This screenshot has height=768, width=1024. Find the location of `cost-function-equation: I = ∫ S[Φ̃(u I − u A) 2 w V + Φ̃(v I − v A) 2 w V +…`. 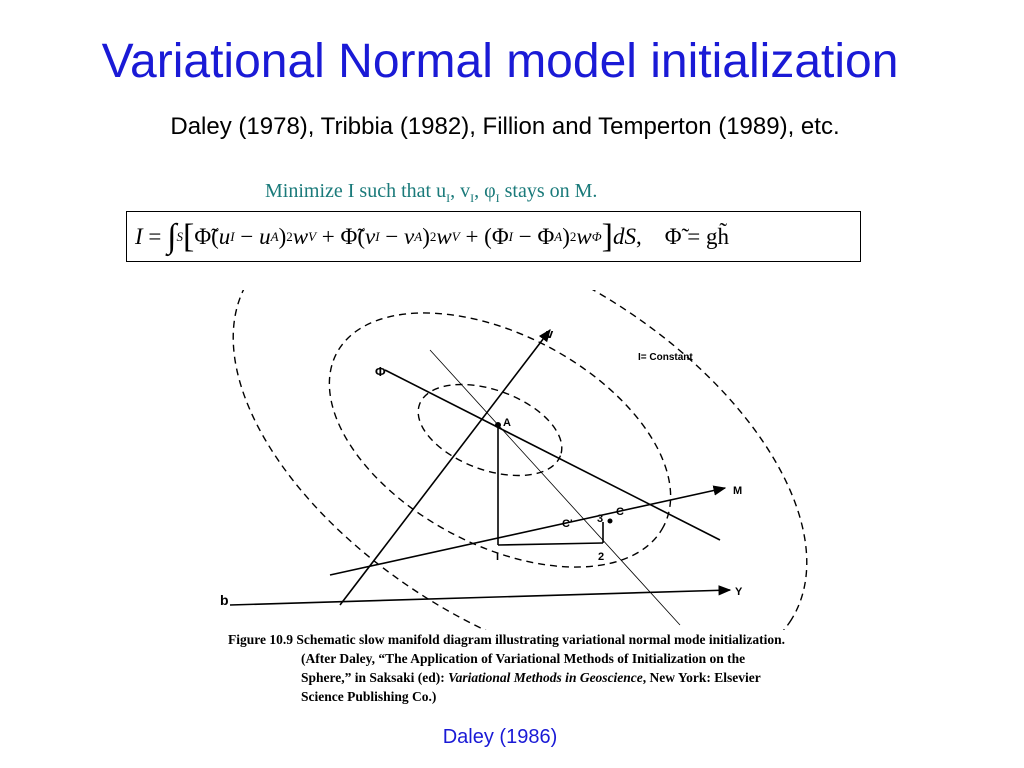

cost-function-equation: I = ∫ S[Φ̃(u I − u A) 2 w V + Φ̃(v I − v A) 2 w V +… is located at coordinates (493, 236).